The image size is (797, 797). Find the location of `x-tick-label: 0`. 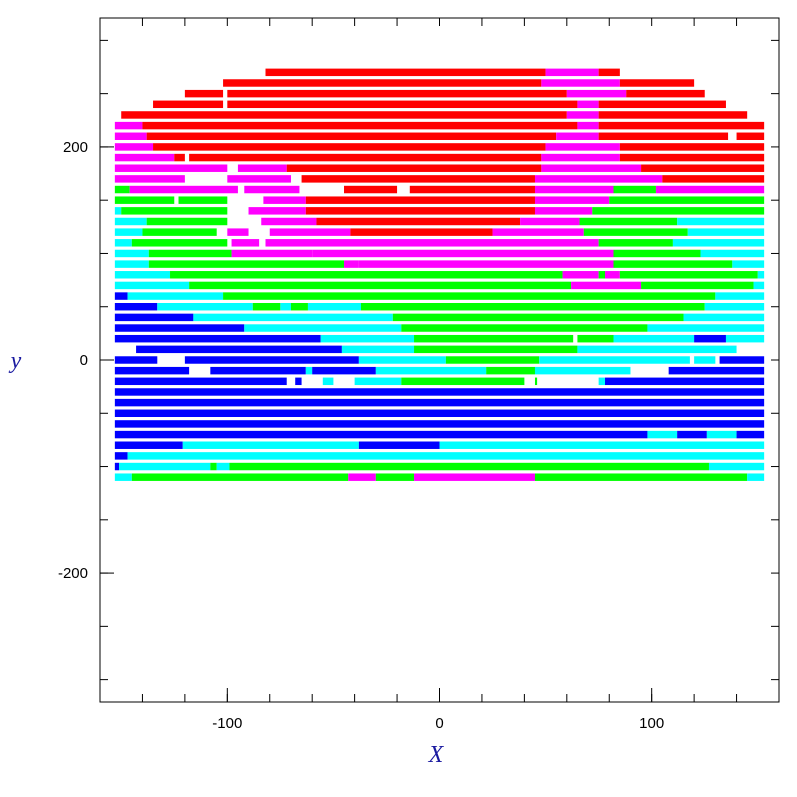

x-tick-label: 0 is located at coordinates (439, 723).